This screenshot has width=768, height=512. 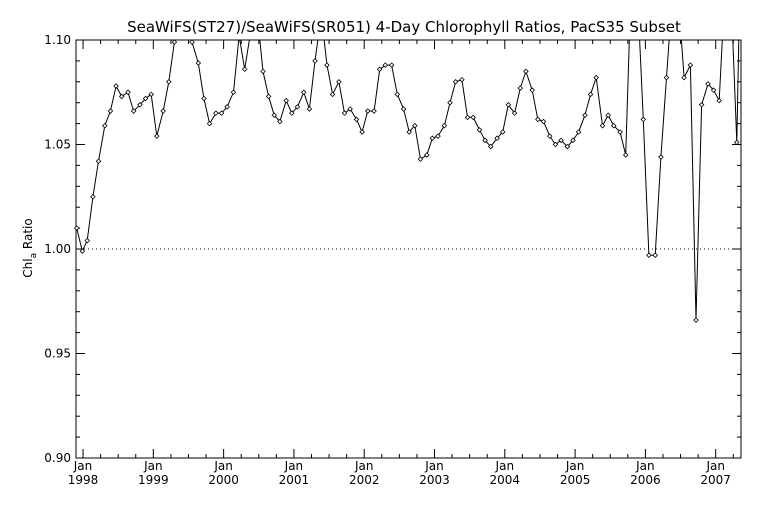 I want to click on x-tick-year: 1999, so click(x=153, y=480).